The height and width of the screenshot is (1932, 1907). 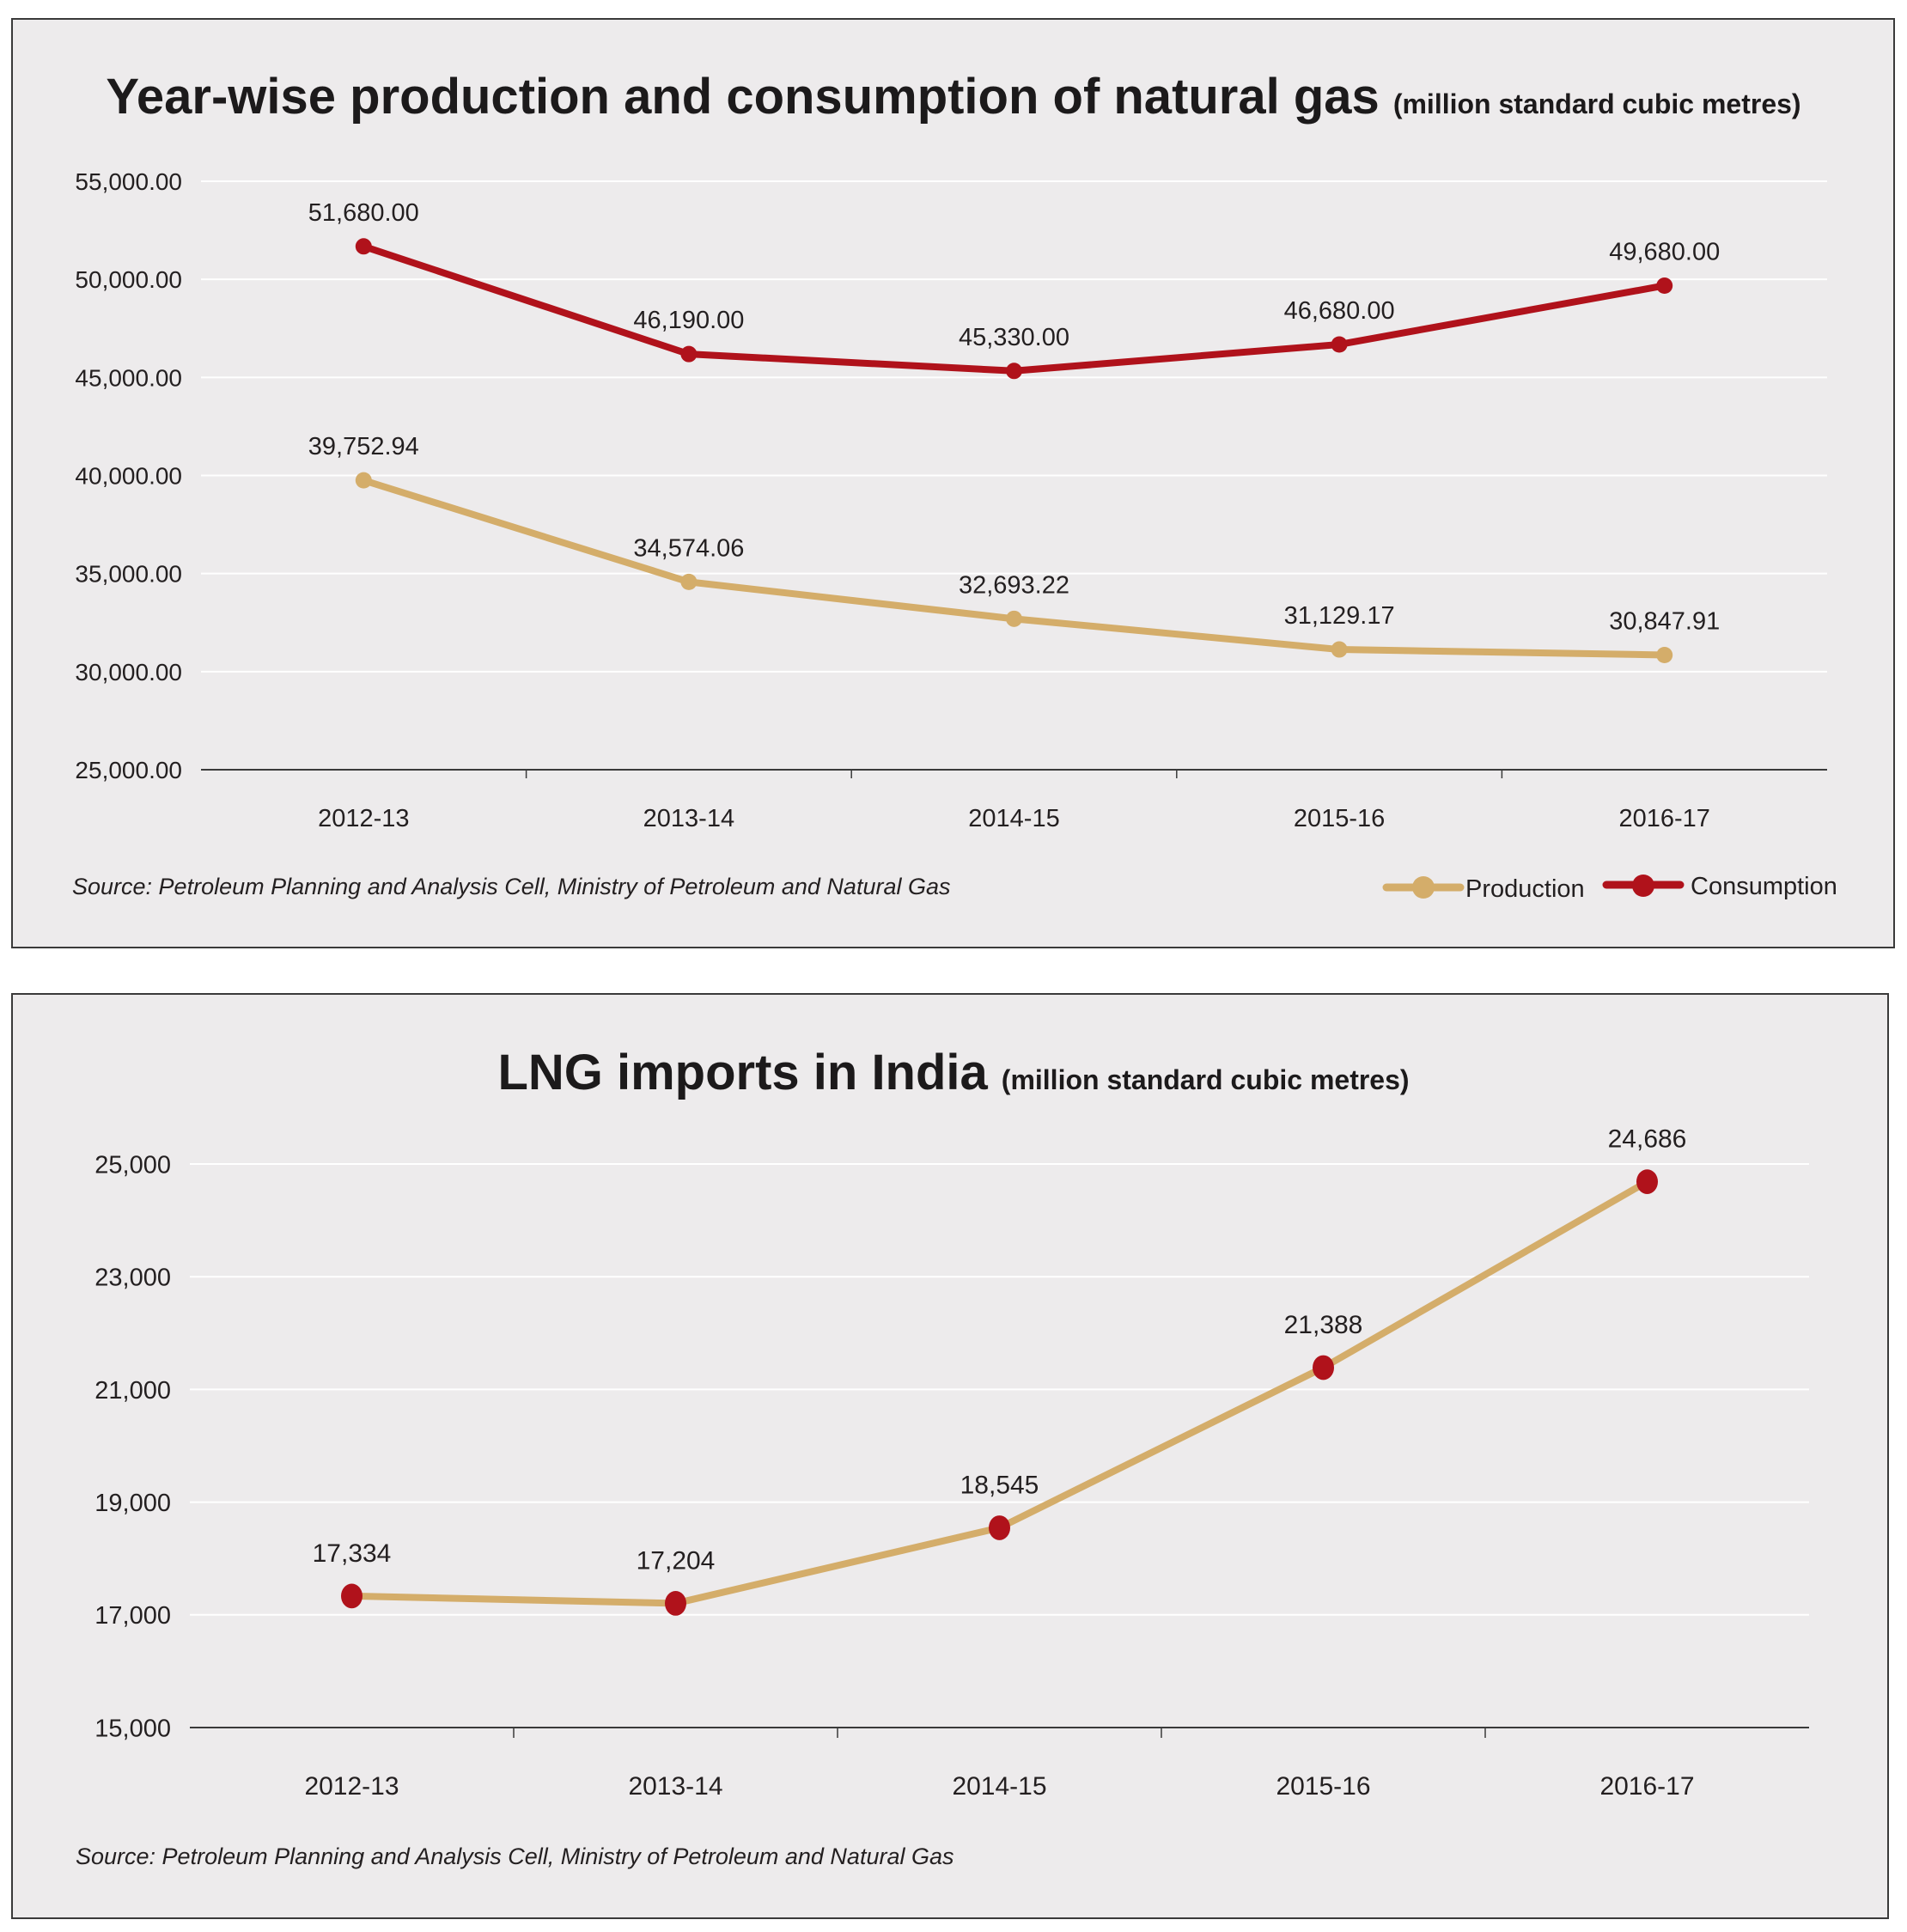 I want to click on y-tick-label: 35,000.00, so click(x=128, y=574).